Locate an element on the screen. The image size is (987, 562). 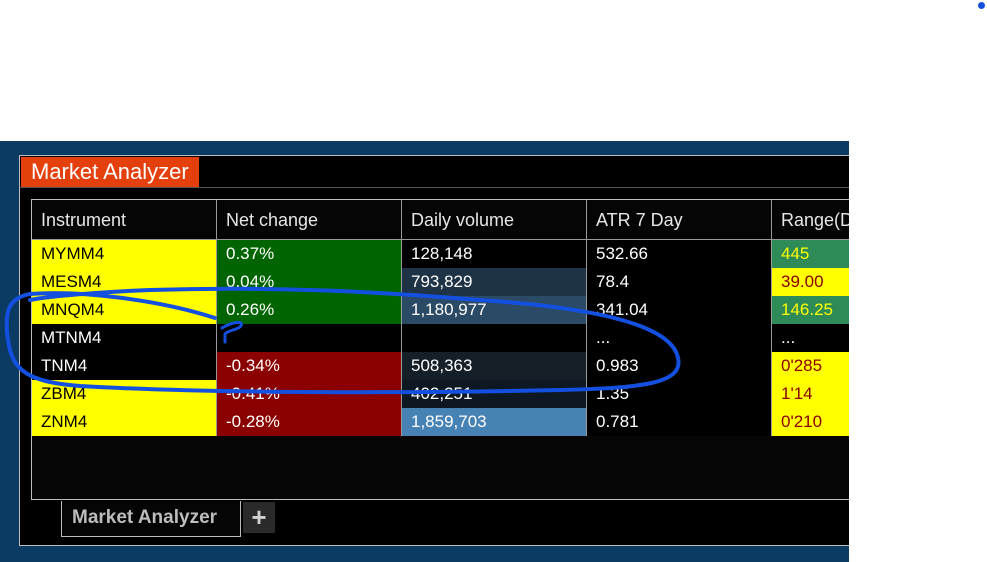
cell-instrument: MNQM4 is located at coordinates (124, 310).